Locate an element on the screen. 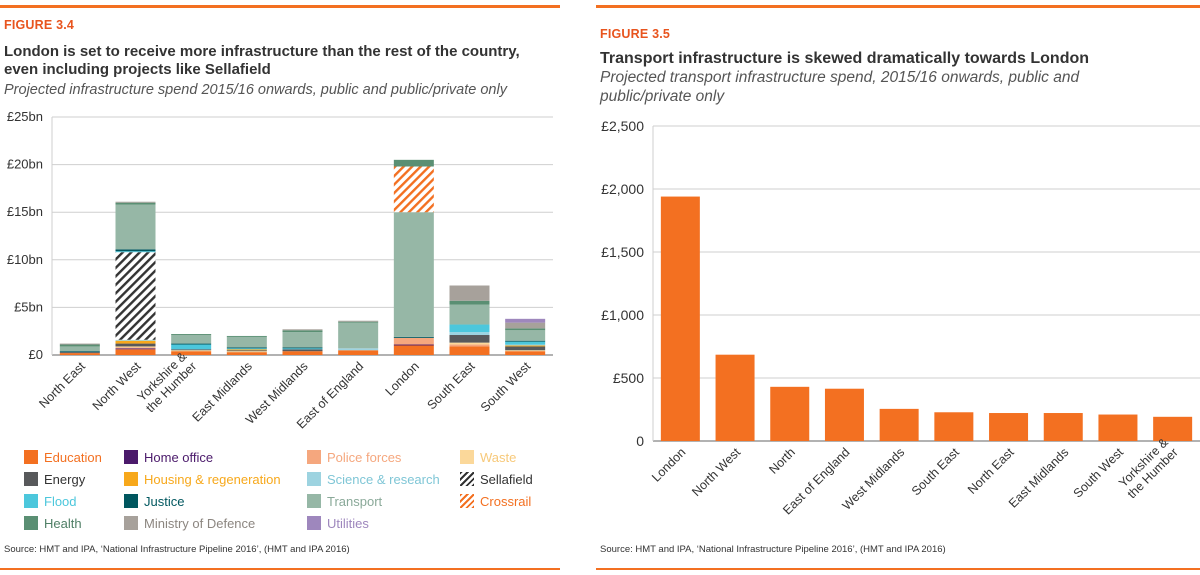  bar-segment-education-london is located at coordinates (413, 350).